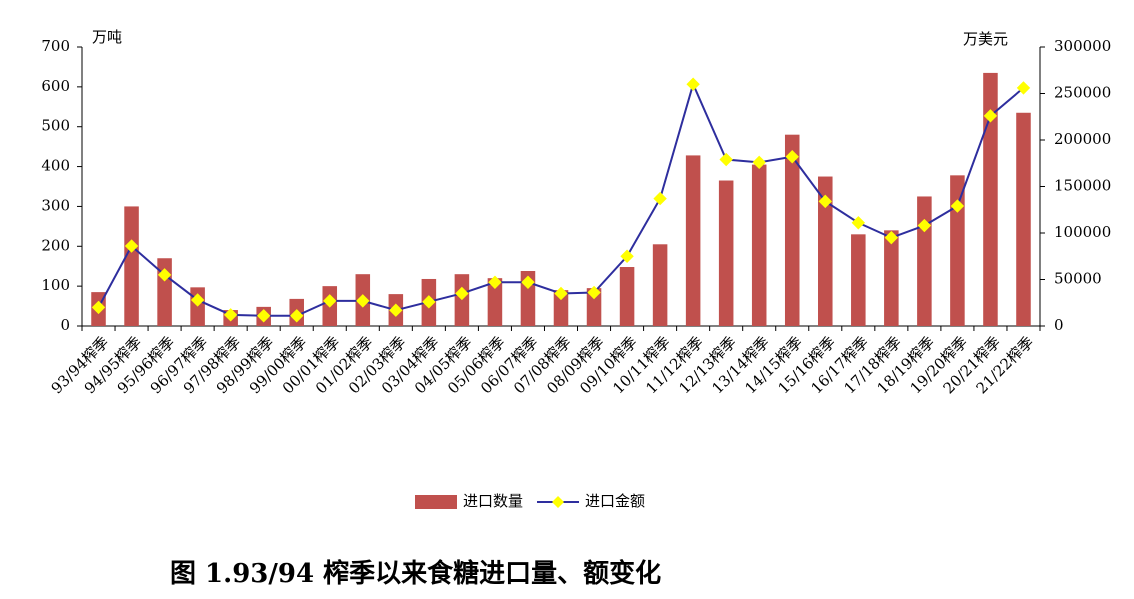 This screenshot has height=599, width=1134. What do you see at coordinates (1082, 93) in the screenshot?
I see `y2-tick-label: 250000` at bounding box center [1082, 93].